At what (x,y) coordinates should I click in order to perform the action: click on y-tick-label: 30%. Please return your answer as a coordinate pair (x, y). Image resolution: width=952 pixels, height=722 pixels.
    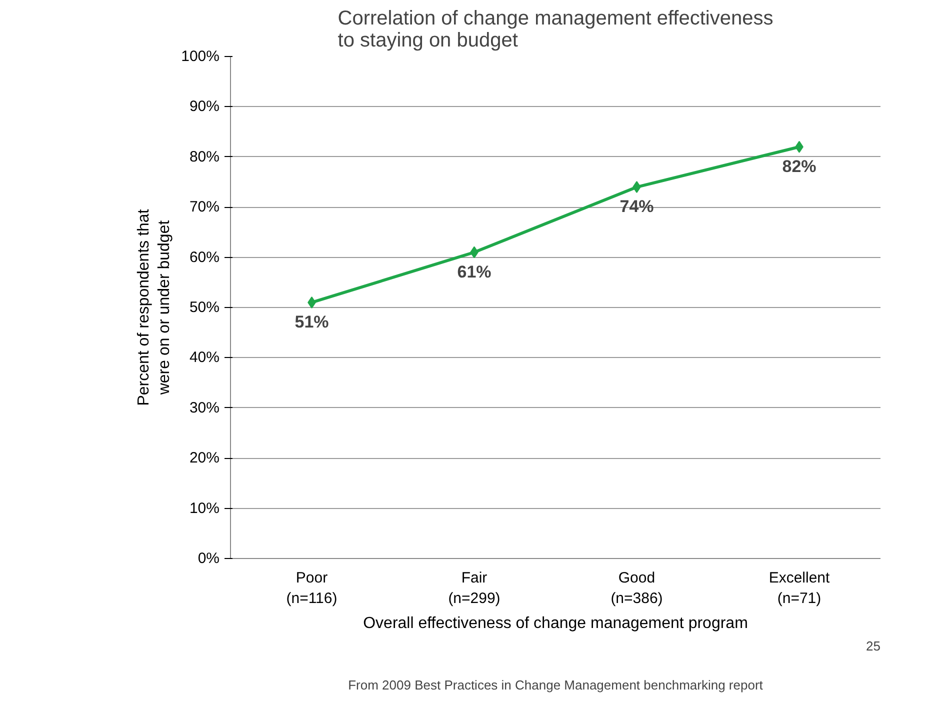
    Looking at the image, I should click on (204, 407).